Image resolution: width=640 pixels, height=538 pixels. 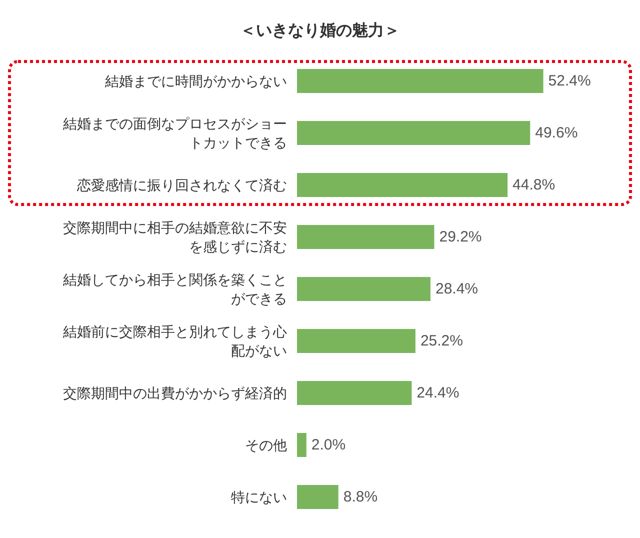 What do you see at coordinates (569, 81) in the screenshot?
I see `data-label: 52.4%` at bounding box center [569, 81].